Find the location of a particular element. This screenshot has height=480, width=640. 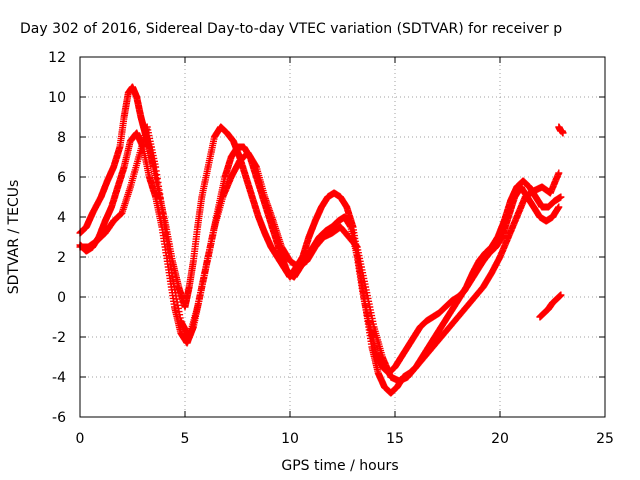

y-tick-label: -4 is located at coordinates (59, 378).